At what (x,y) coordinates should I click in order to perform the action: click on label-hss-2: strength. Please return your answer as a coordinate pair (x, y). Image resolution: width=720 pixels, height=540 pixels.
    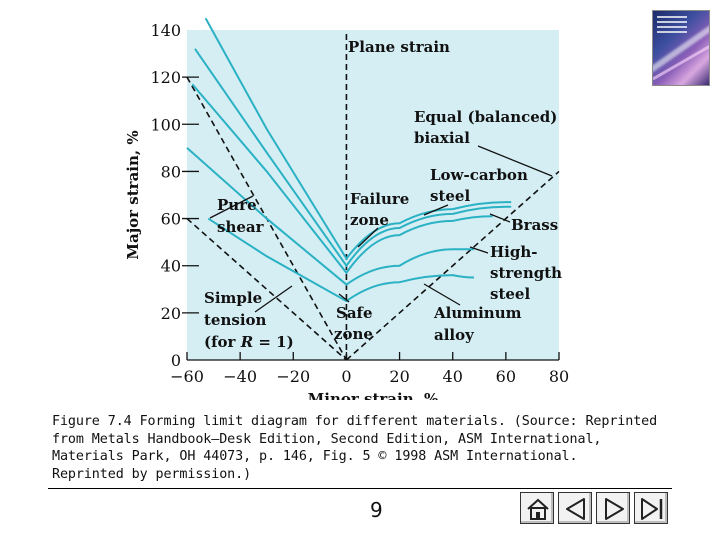
    Looking at the image, I should click on (526, 273).